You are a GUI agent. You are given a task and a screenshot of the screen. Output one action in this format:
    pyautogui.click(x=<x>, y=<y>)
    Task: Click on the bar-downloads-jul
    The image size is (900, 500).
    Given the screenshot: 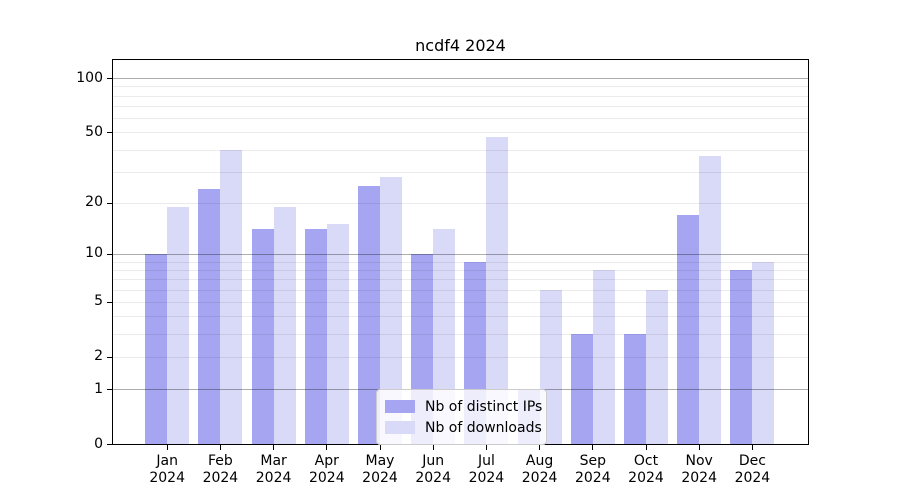 What is the action you would take?
    pyautogui.click(x=497, y=290)
    